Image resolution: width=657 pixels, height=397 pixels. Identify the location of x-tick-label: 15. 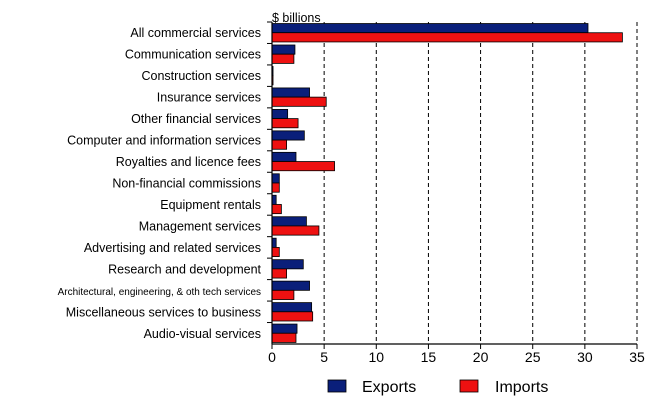
(429, 357).